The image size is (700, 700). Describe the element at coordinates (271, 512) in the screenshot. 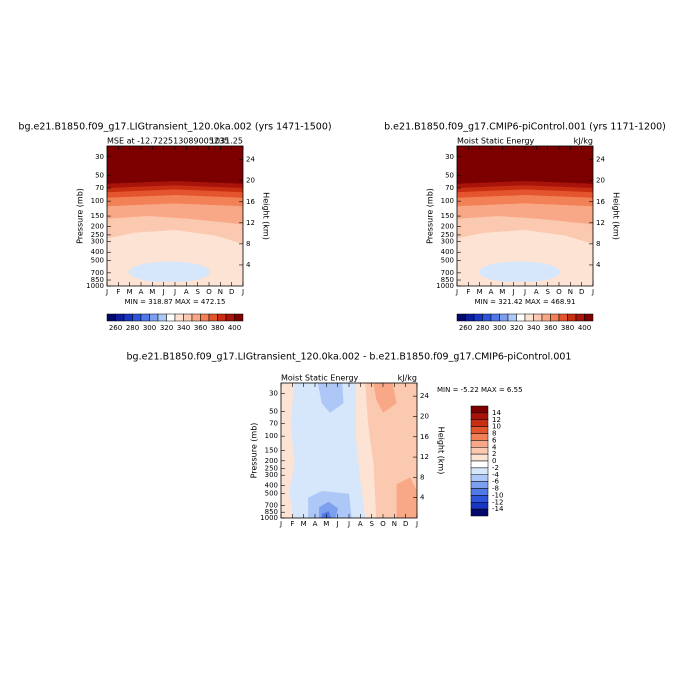

I see `y-tick-label: 850` at that location.